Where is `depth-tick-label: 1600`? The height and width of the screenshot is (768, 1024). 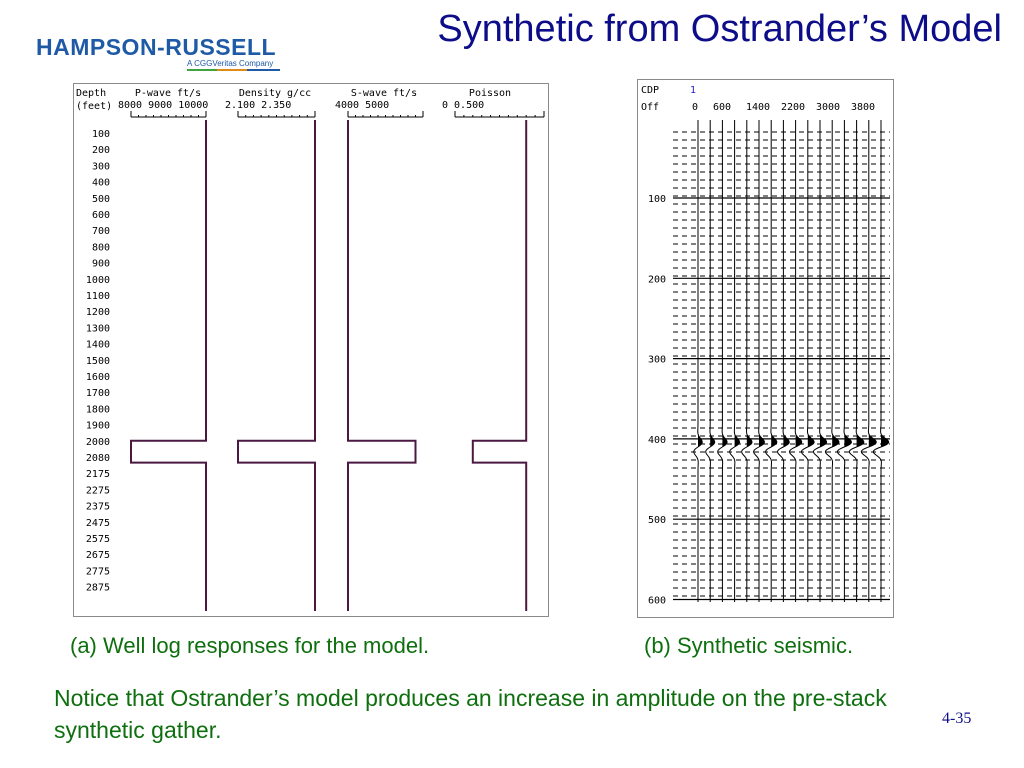
depth-tick-label: 1600 is located at coordinates (98, 377).